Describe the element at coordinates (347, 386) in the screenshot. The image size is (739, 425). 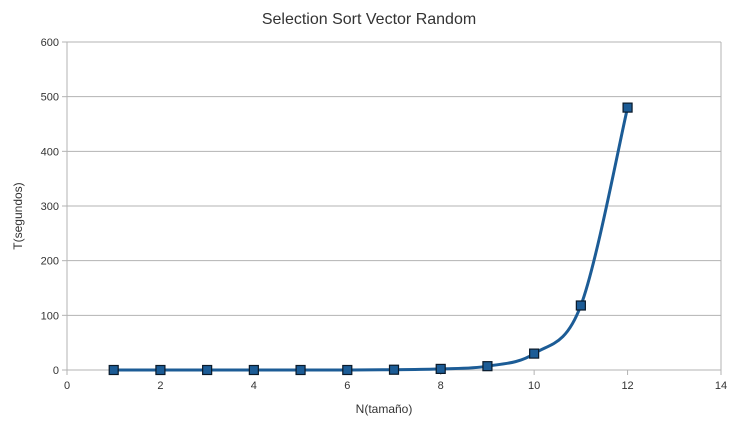
I see `x-tick-label: 6` at that location.